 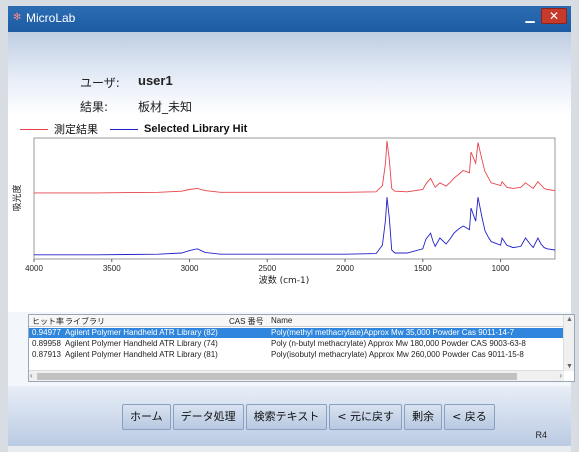 I want to click on x-tick-label: 1500, so click(x=423, y=268).